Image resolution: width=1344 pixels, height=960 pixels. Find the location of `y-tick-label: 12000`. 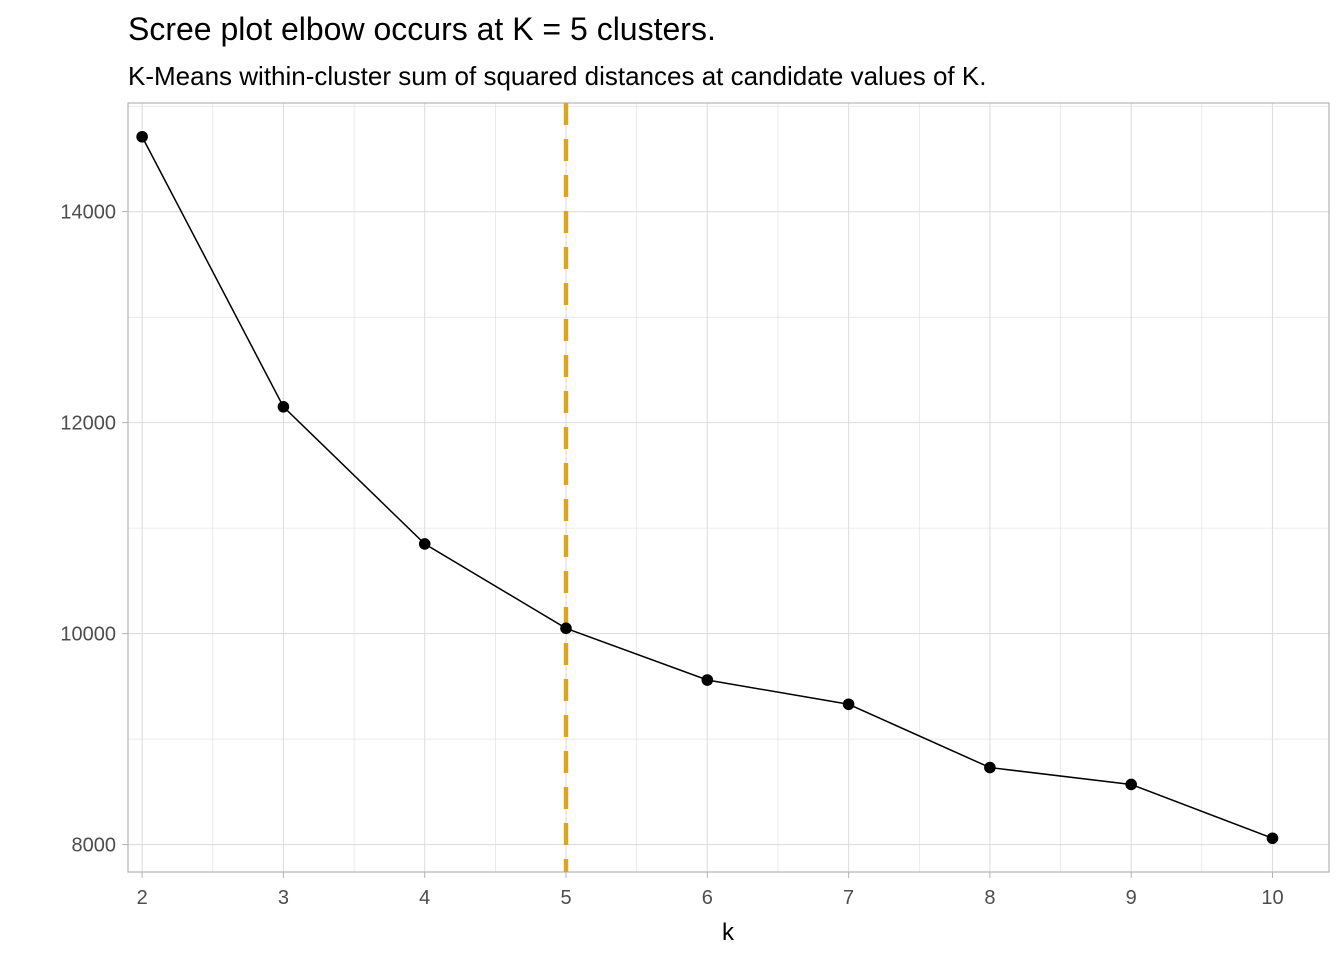

y-tick-label: 12000 is located at coordinates (88, 424).